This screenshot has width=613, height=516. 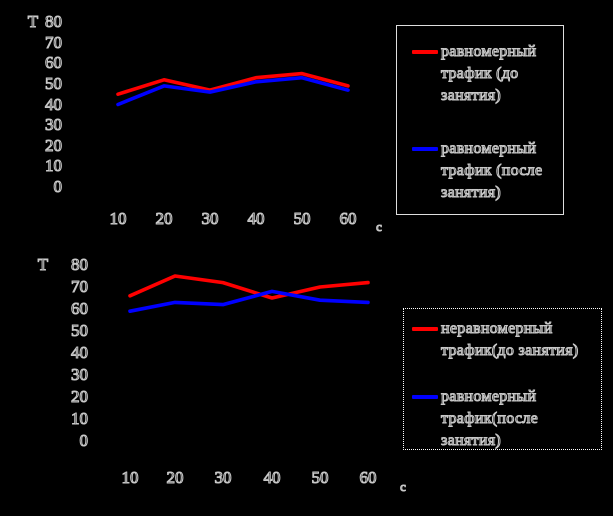 I want to click on legend-item: неравномерный трафик(до занятия), so click(x=506, y=340).